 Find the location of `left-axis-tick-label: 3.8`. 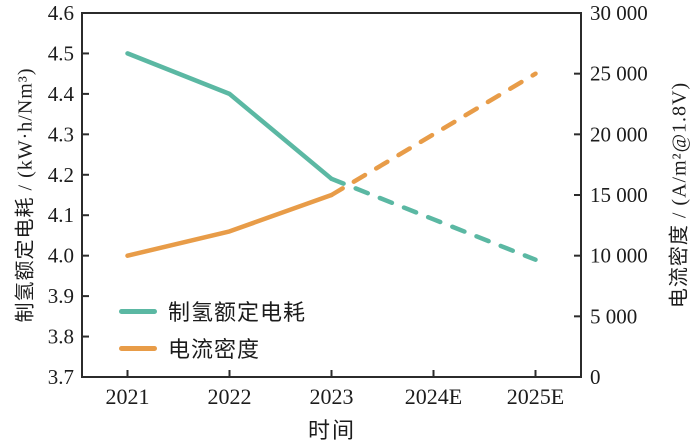

left-axis-tick-label: 3.8 is located at coordinates (61, 337).